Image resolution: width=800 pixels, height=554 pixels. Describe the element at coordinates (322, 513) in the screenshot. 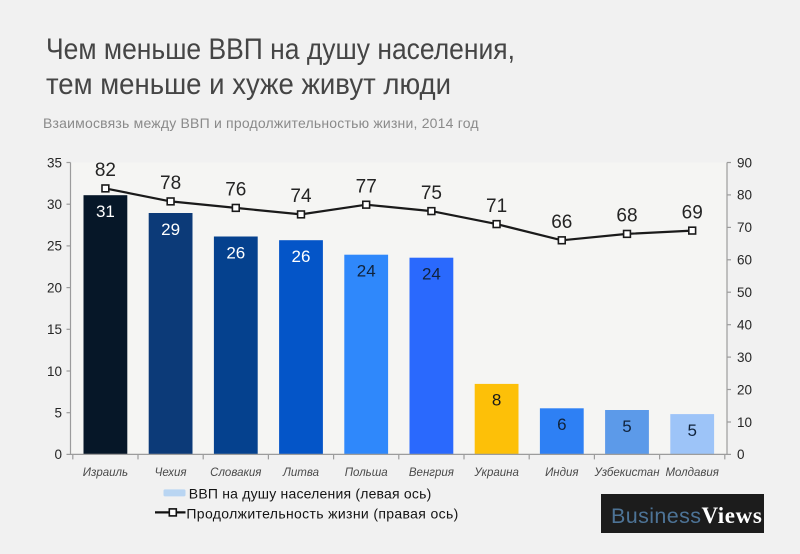

I see `svg-text:Продолжительность жизни (права: Продолжительность жизни (правая ось)` at that location.